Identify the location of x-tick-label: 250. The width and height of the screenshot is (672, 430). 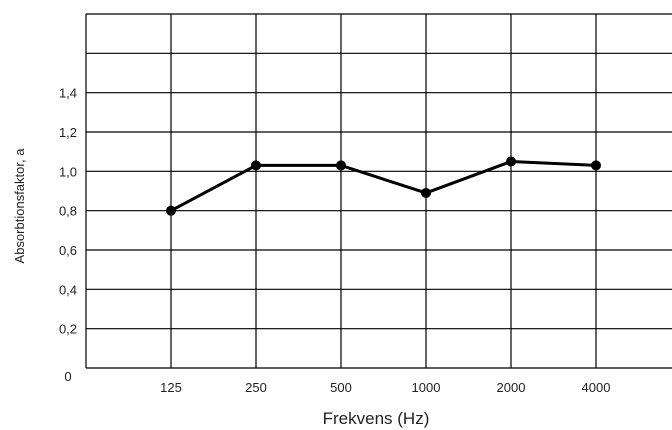
(256, 387).